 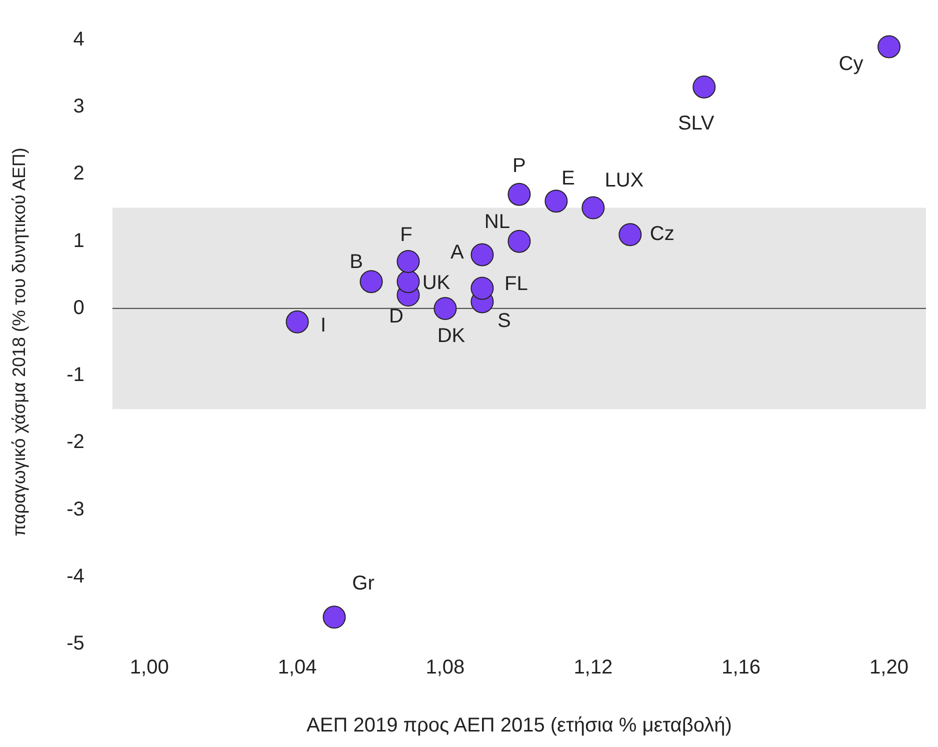 What do you see at coordinates (78, 39) in the screenshot?
I see `y-tick-label: 4` at bounding box center [78, 39].